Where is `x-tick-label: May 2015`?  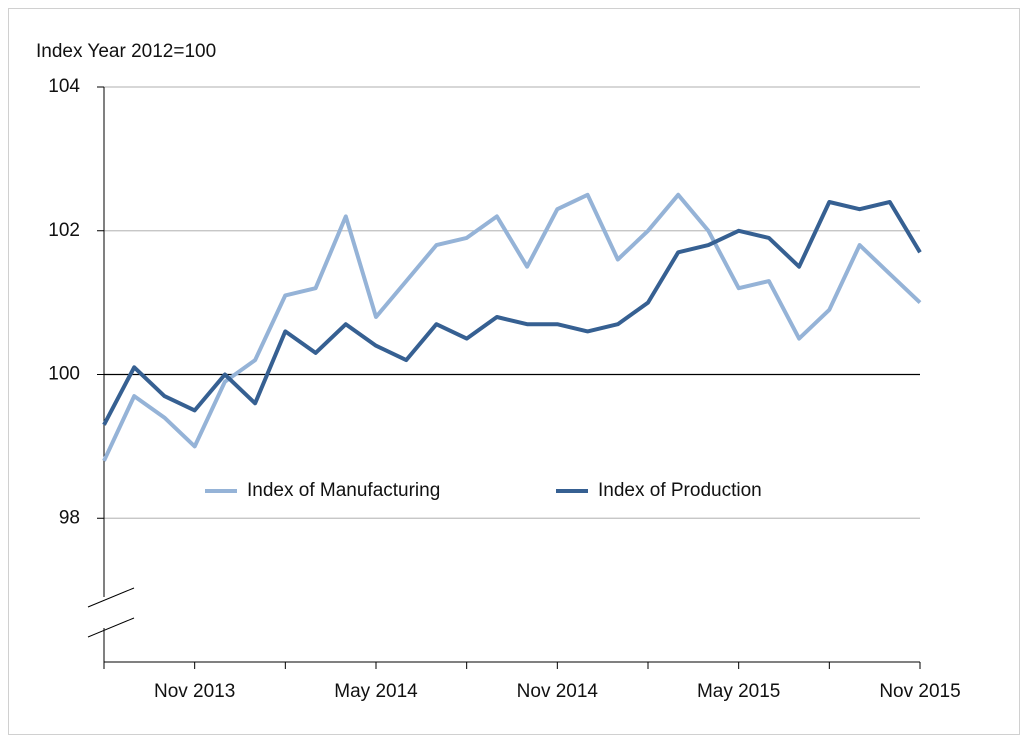
x-tick-label: May 2015 is located at coordinates (738, 691).